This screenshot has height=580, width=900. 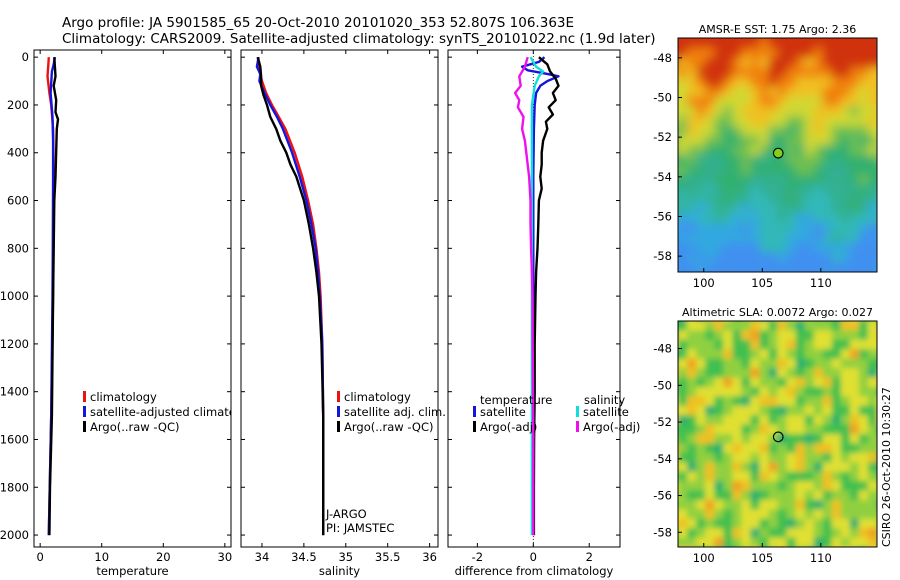 What do you see at coordinates (474, 411) in the screenshot?
I see `legend-swatch` at bounding box center [474, 411].